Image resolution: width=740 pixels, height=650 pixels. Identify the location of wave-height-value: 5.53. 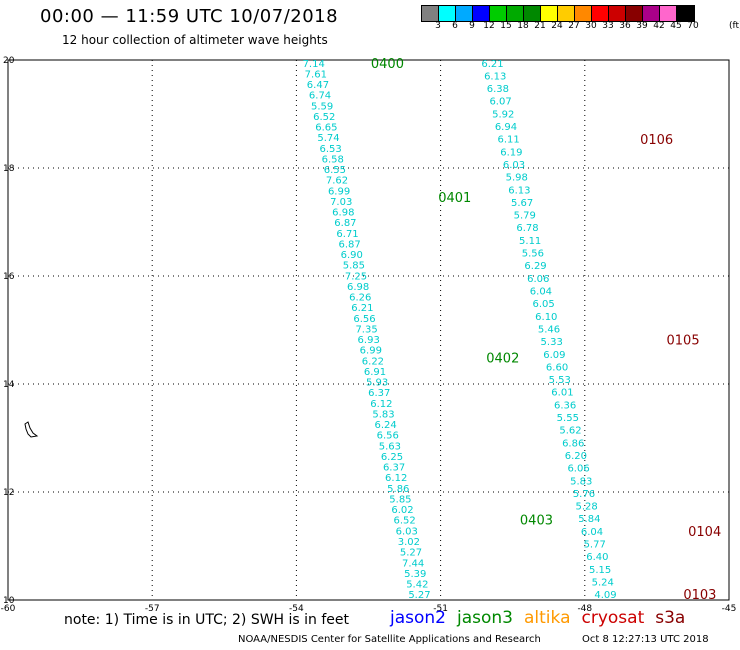
(560, 380).